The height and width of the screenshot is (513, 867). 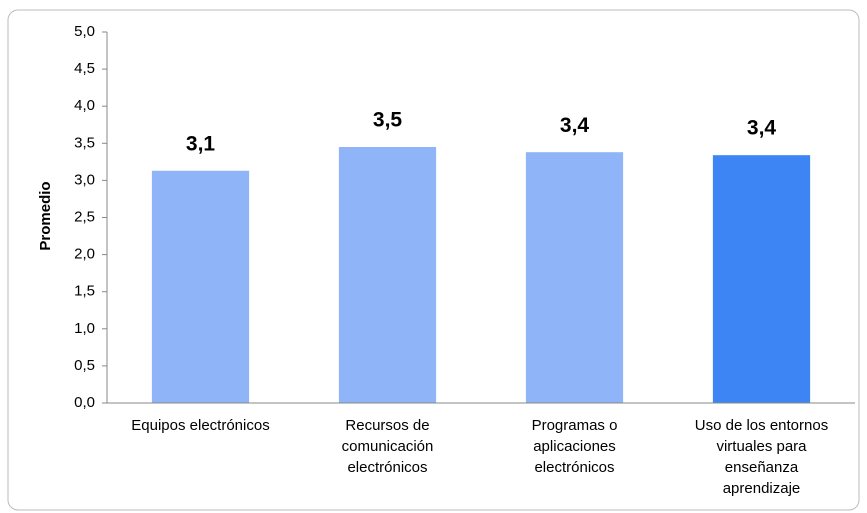 I want to click on y-tick-label: 4,5, so click(x=84, y=68).